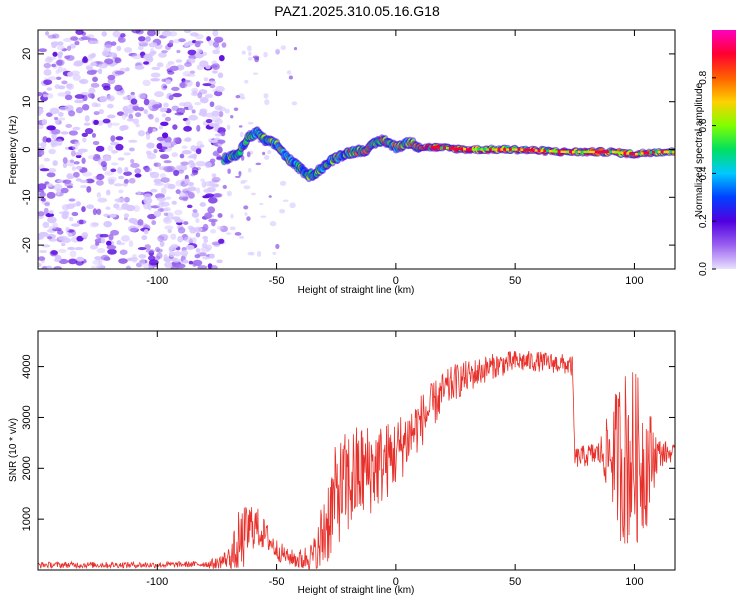  Describe the element at coordinates (27, 417) in the screenshot. I see `y-tick-label: 3000` at that location.